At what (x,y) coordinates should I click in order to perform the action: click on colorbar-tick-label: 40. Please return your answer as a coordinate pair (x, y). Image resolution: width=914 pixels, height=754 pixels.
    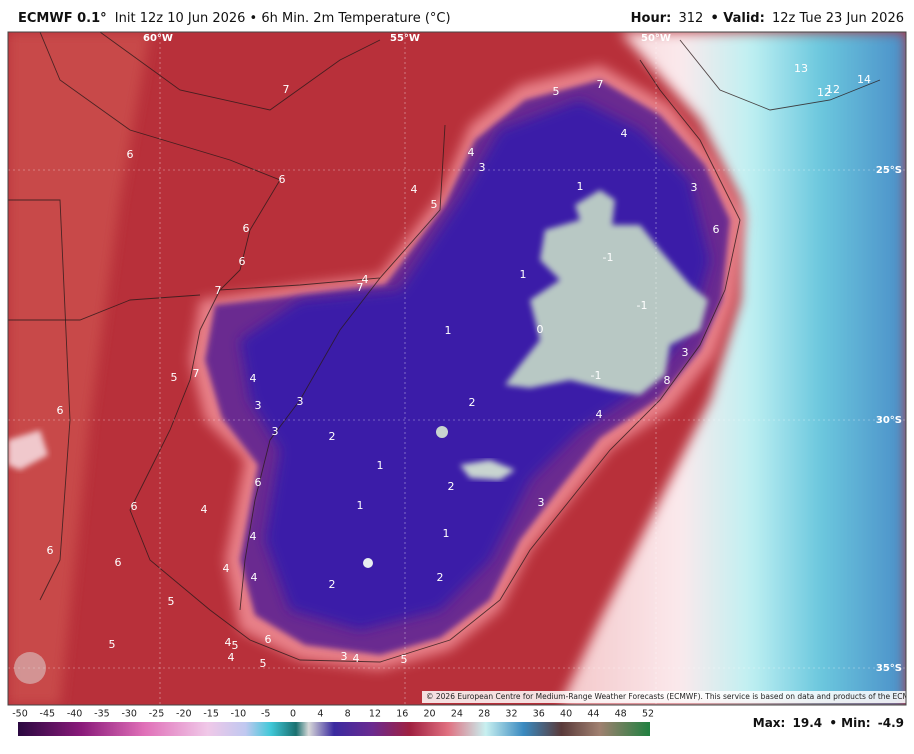
    Looking at the image, I should click on (566, 714).